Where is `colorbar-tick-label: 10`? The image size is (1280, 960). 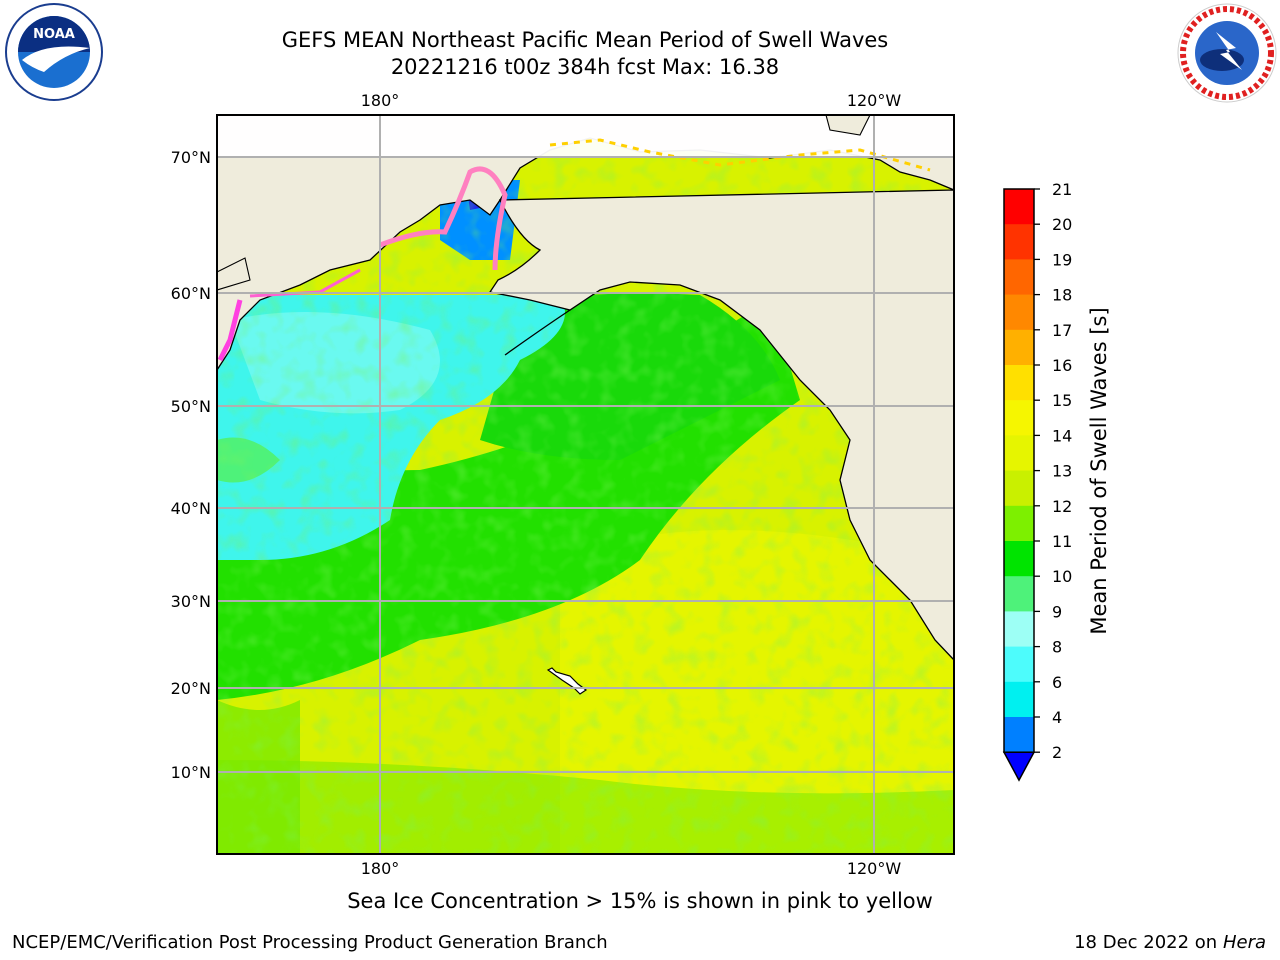 colorbar-tick-label: 10 is located at coordinates (1062, 576).